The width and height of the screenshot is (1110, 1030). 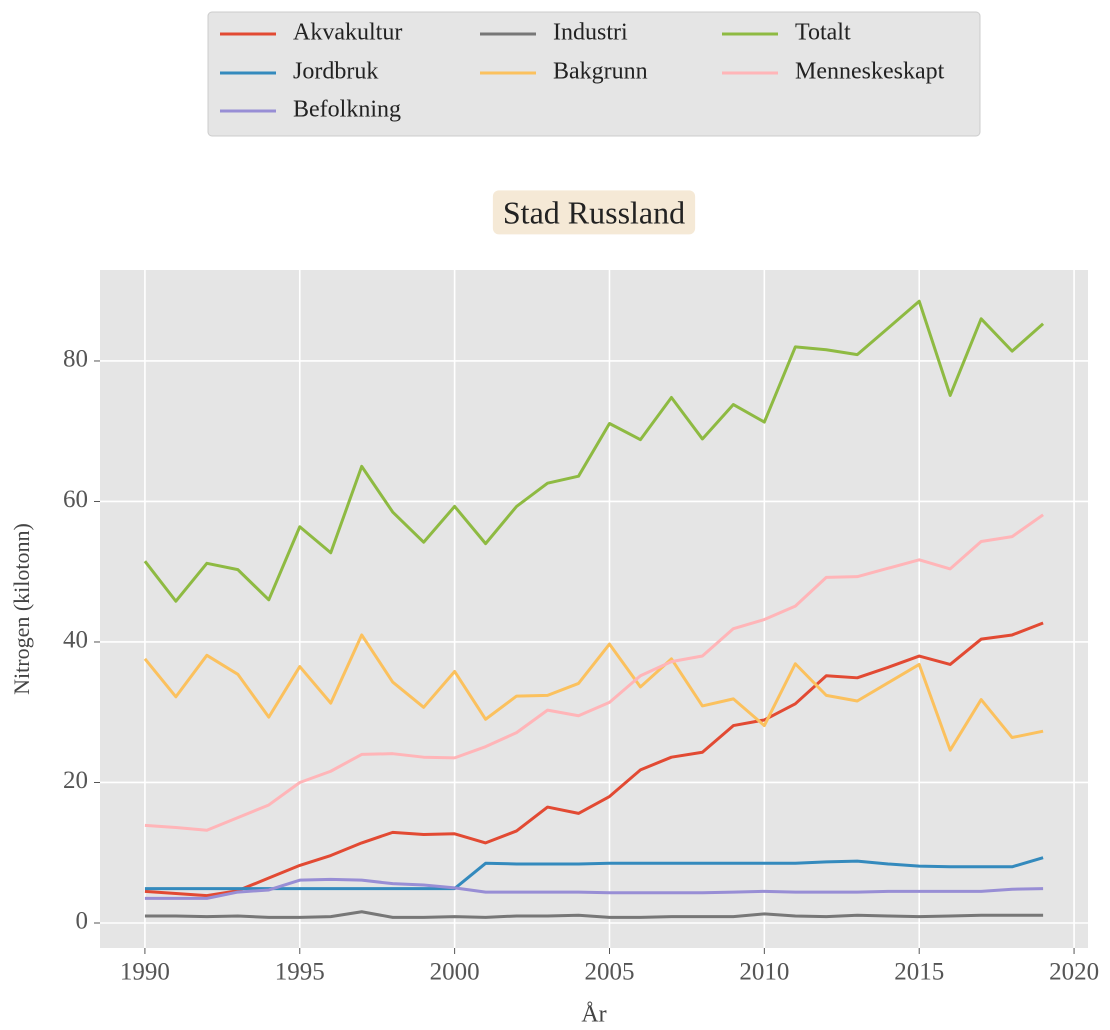 What do you see at coordinates (347, 110) in the screenshot?
I see `legend-label: Befolkning` at bounding box center [347, 110].